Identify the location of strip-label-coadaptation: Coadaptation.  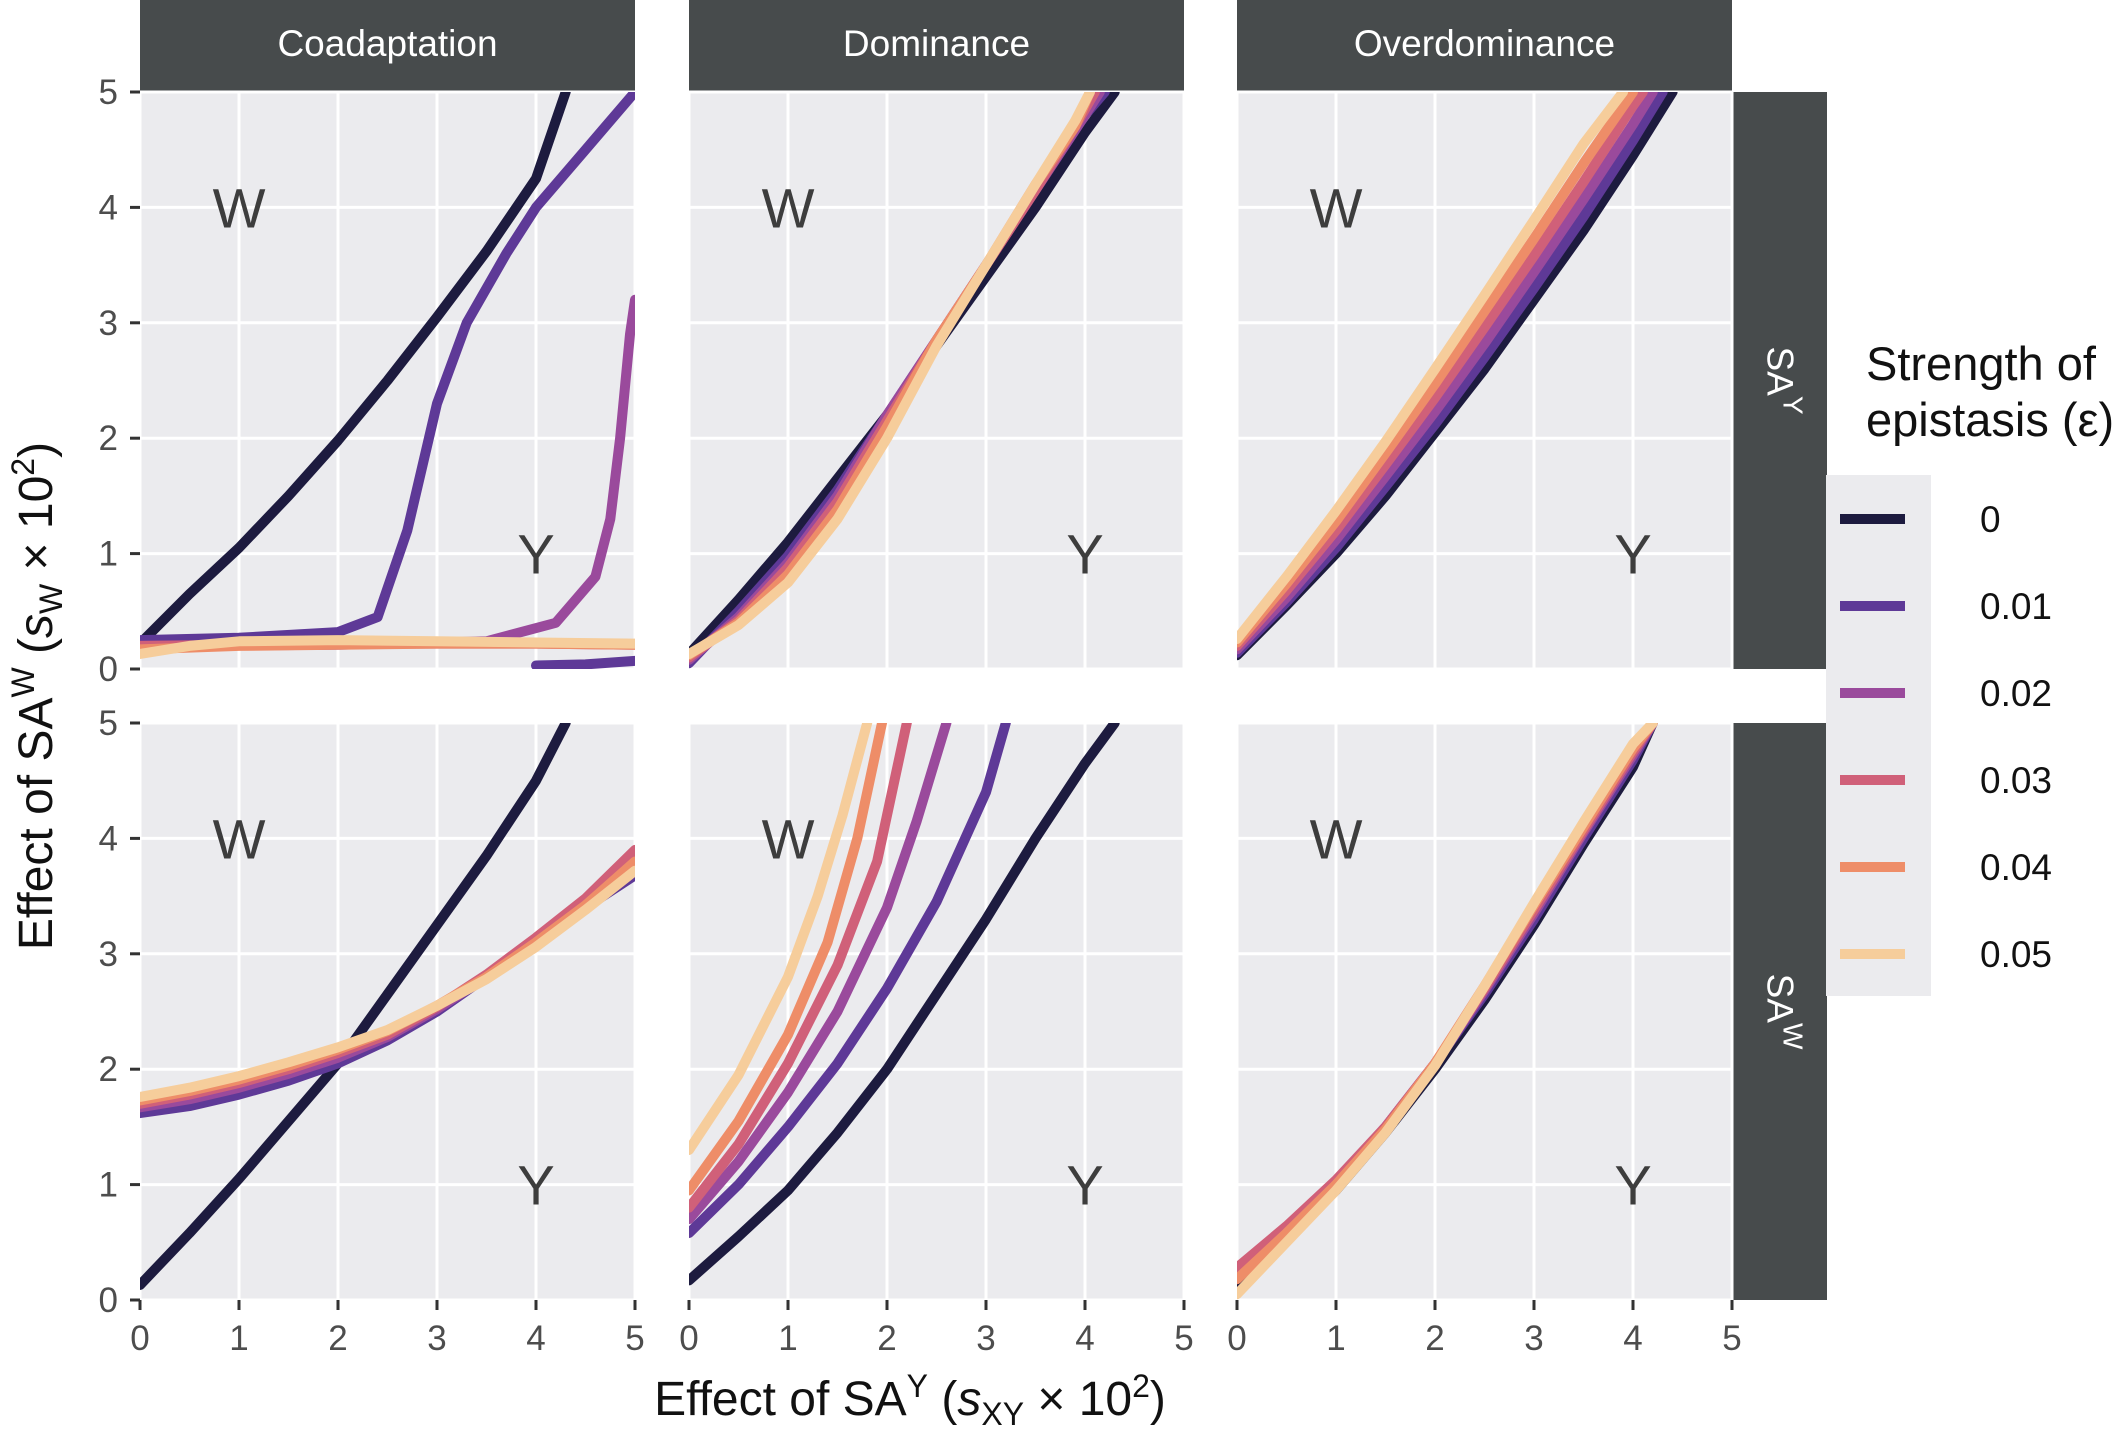
(387, 43).